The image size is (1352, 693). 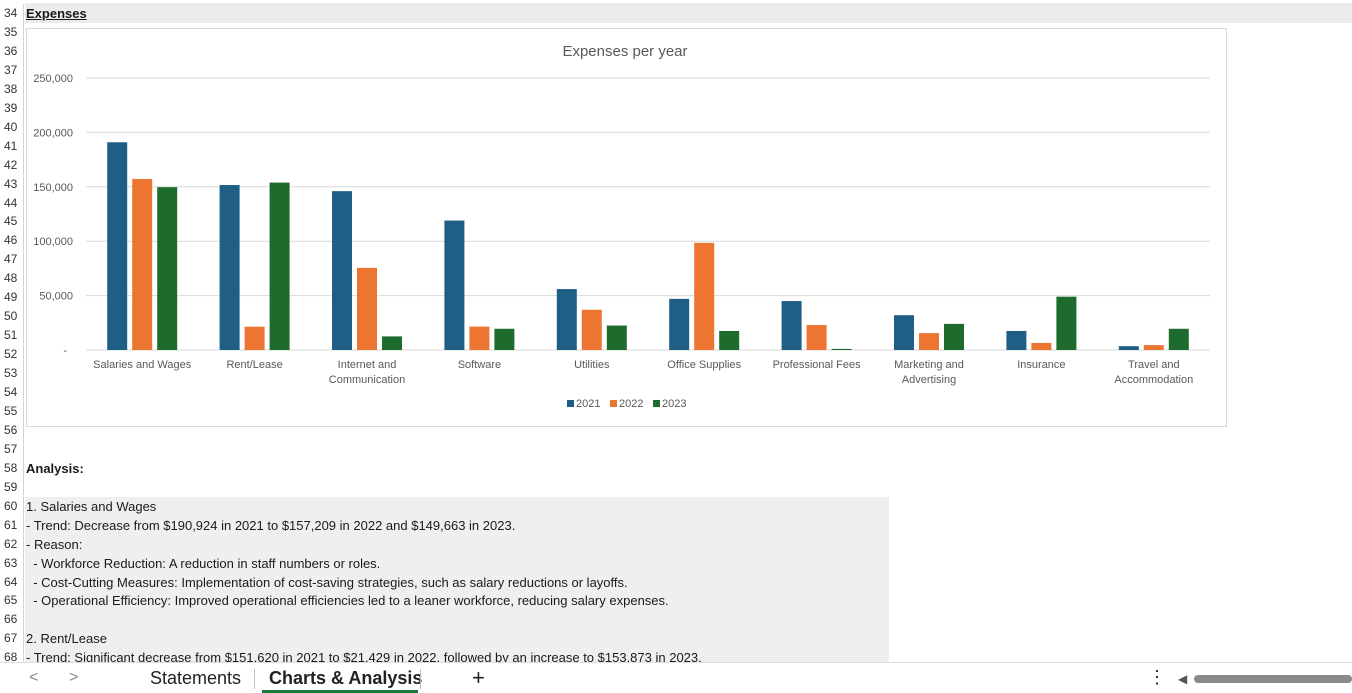 I want to click on sheet-row: 39, so click(x=676, y=108).